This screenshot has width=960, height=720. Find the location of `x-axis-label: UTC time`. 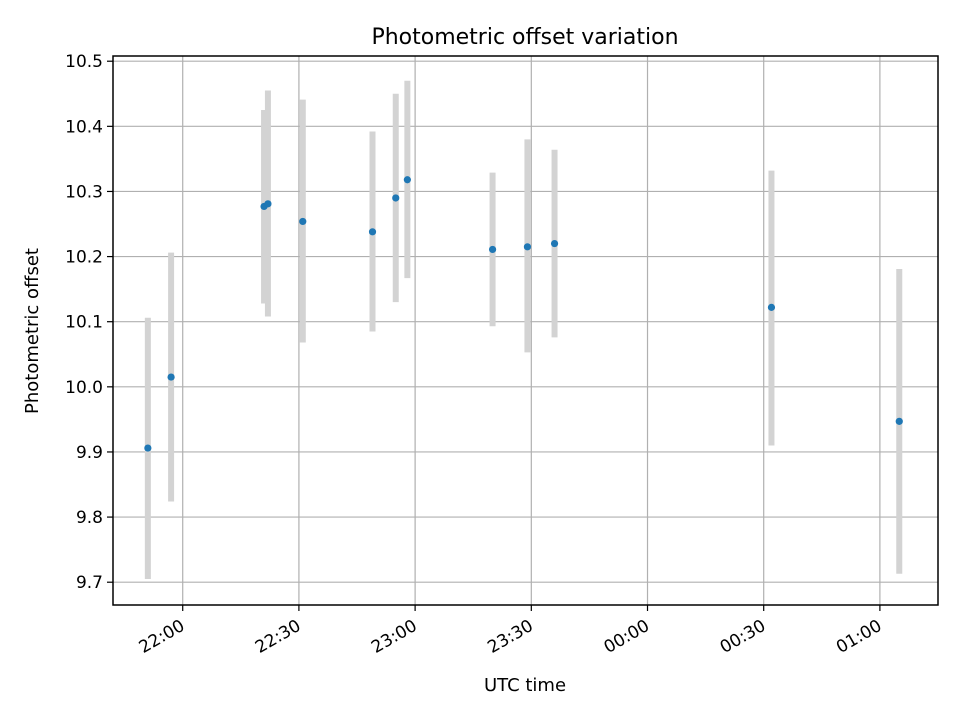

x-axis-label: UTC time is located at coordinates (525, 685).